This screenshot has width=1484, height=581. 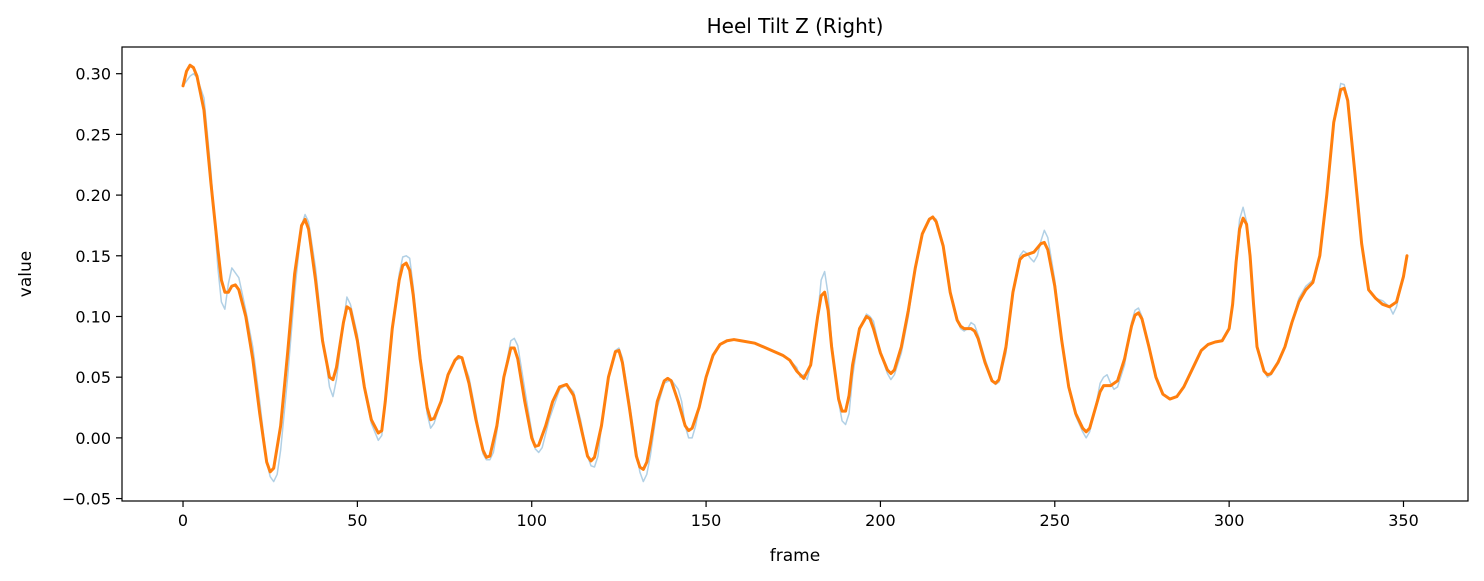 What do you see at coordinates (1055, 520) in the screenshot?
I see `x-tick-label: 250` at bounding box center [1055, 520].